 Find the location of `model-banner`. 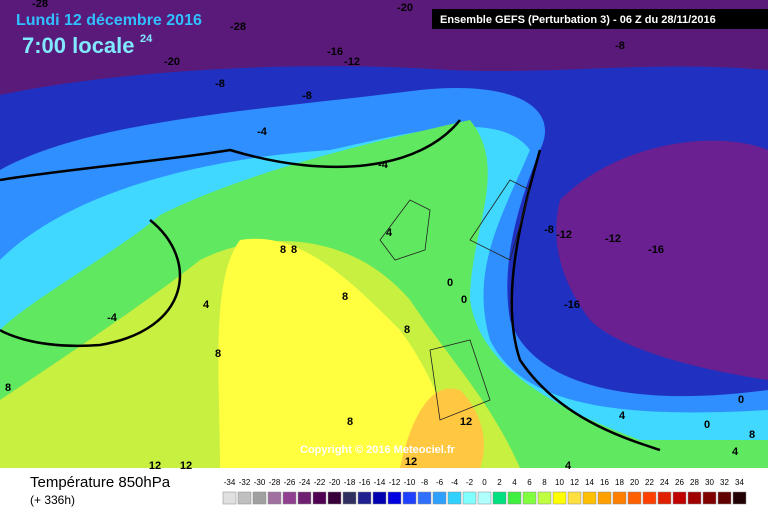

model-banner is located at coordinates (600, 19).